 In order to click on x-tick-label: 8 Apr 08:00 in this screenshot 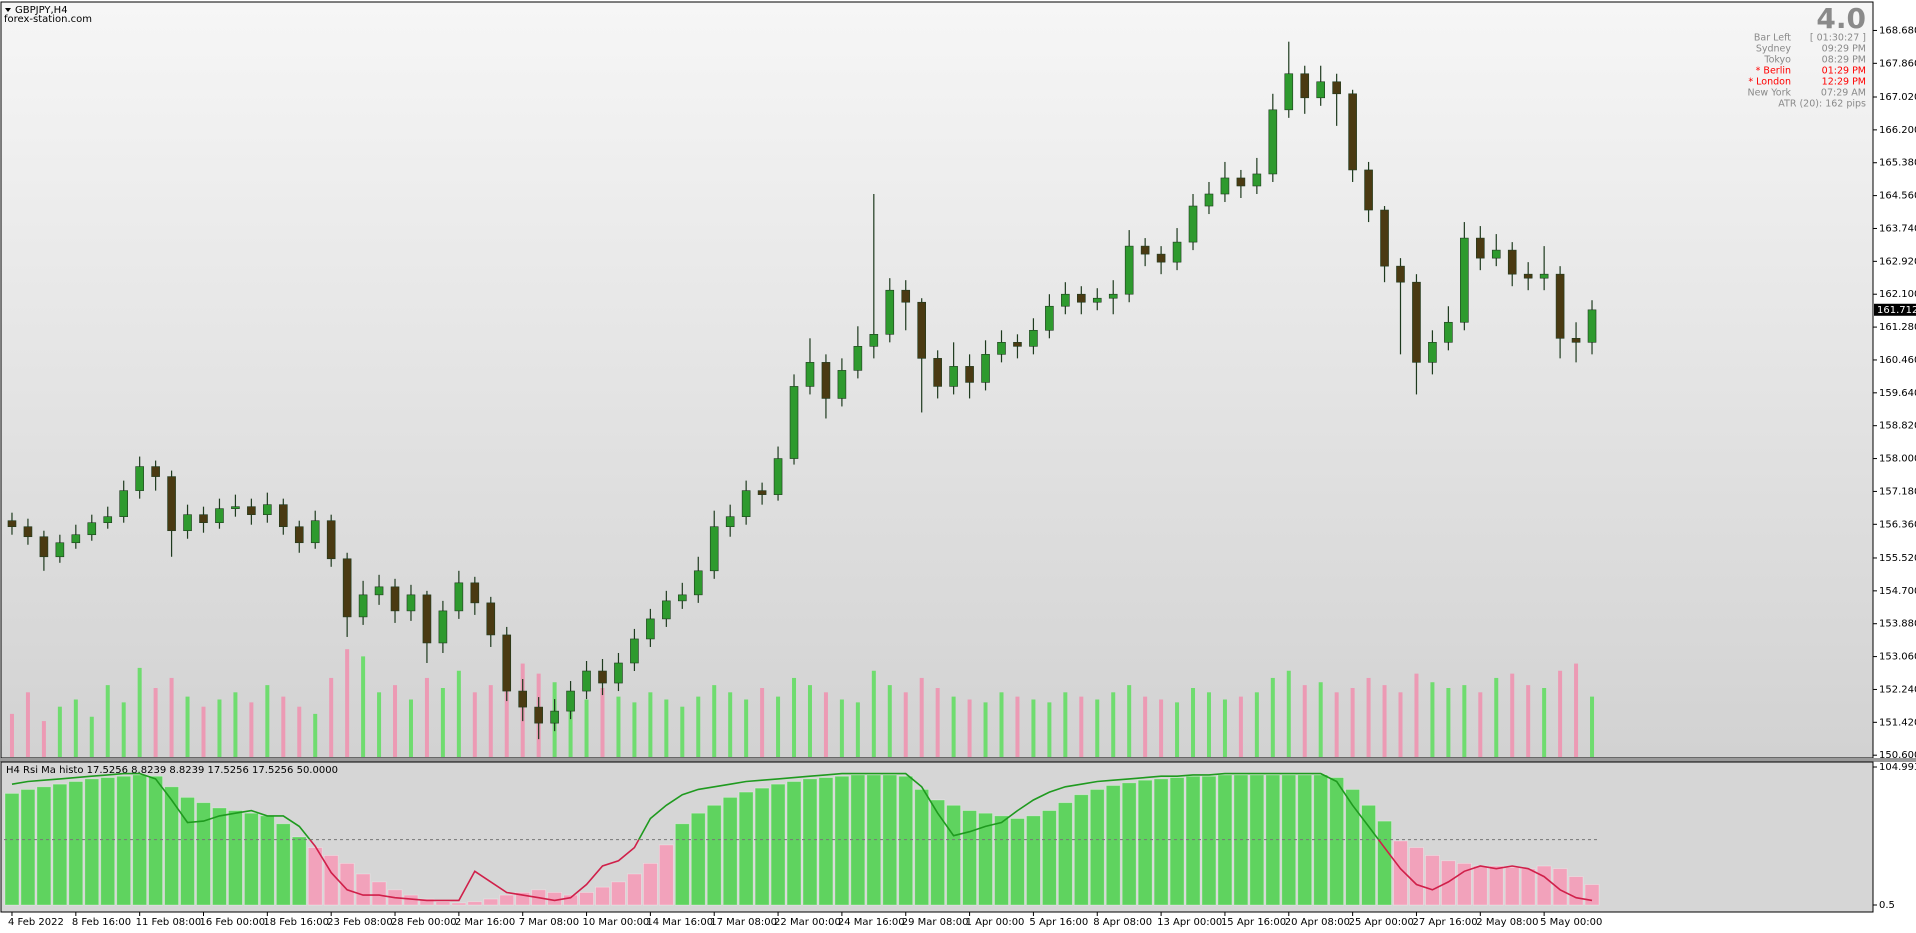, I will do `click(1122, 922)`.